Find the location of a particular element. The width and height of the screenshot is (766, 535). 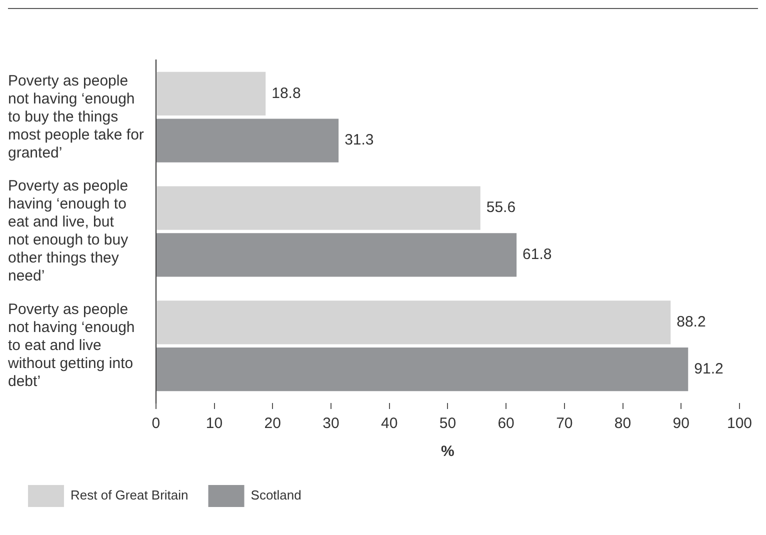

data-label: 88.2 is located at coordinates (691, 322).